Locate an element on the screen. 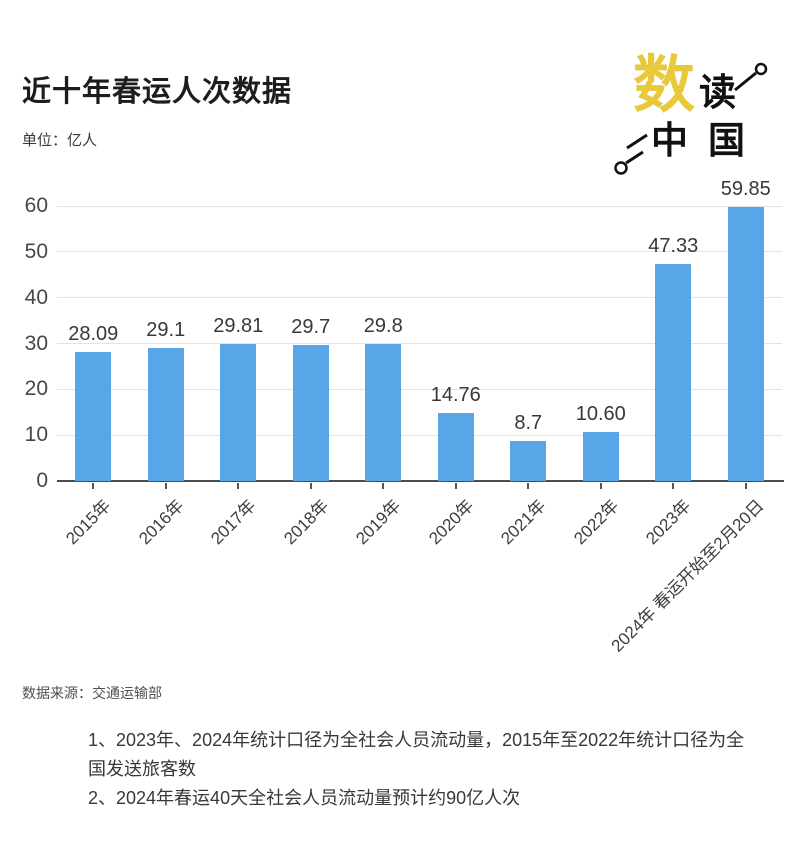 This screenshot has width=800, height=867. logo-needle-icon is located at coordinates (691, 118).